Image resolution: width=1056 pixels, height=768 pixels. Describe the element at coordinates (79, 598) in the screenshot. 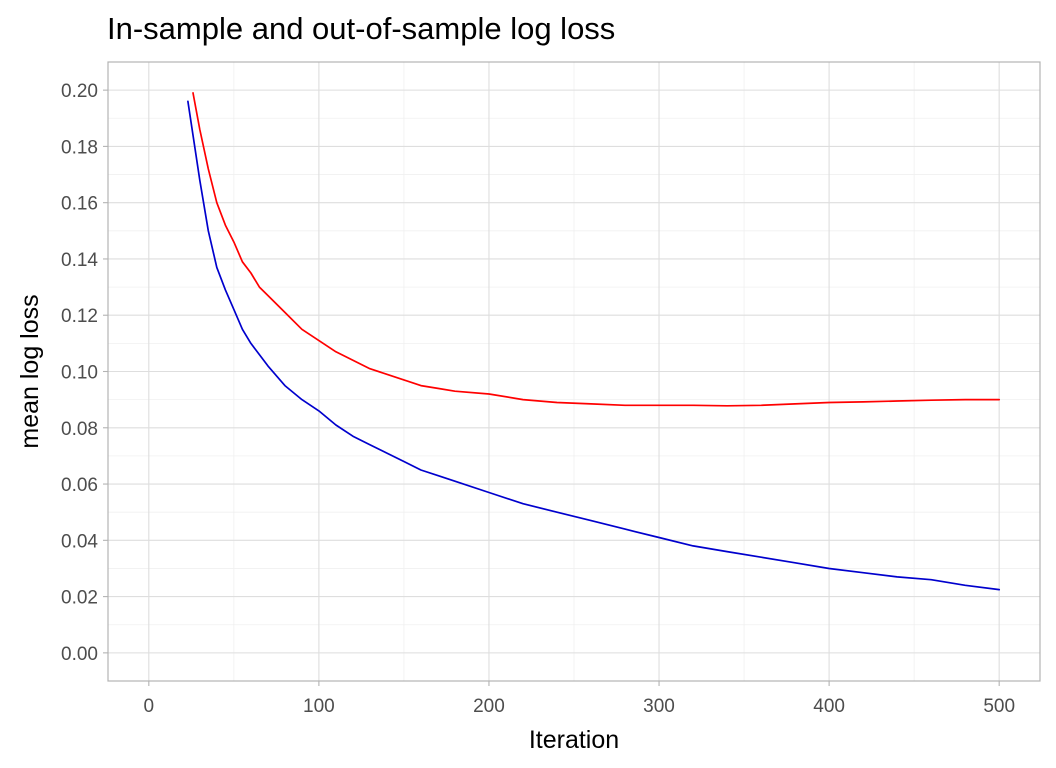

I see `y-tick-label: 0.02` at that location.